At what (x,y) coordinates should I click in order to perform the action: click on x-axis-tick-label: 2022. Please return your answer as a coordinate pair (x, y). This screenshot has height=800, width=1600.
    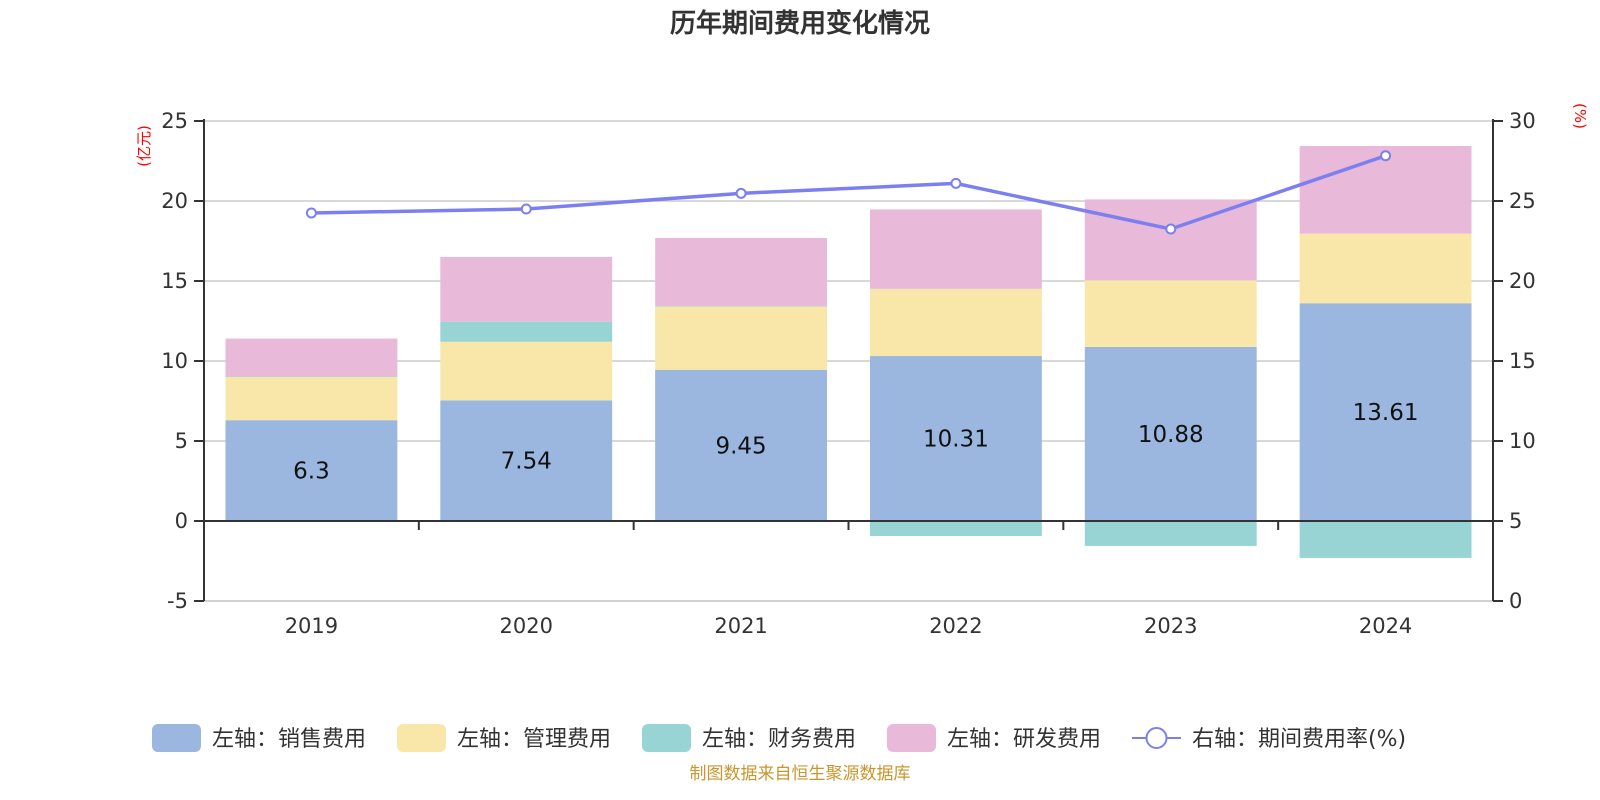
    Looking at the image, I should click on (955, 626).